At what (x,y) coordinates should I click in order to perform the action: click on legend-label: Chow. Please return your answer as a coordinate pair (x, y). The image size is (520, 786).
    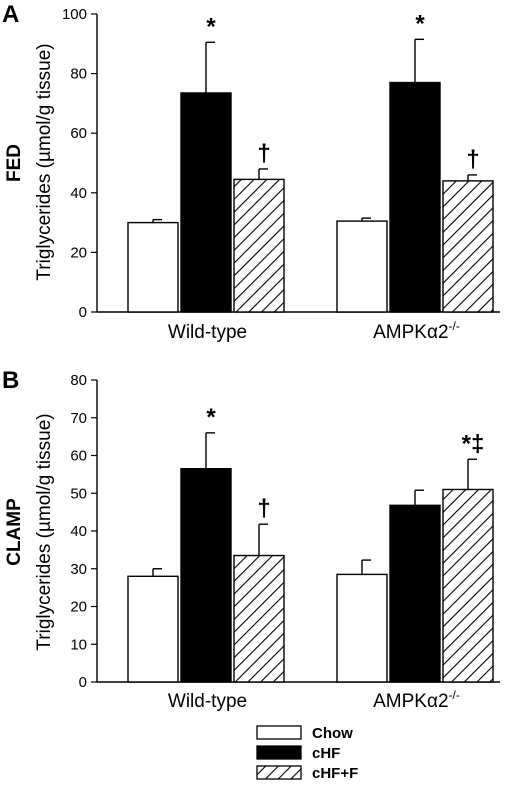
    Looking at the image, I should click on (332, 733).